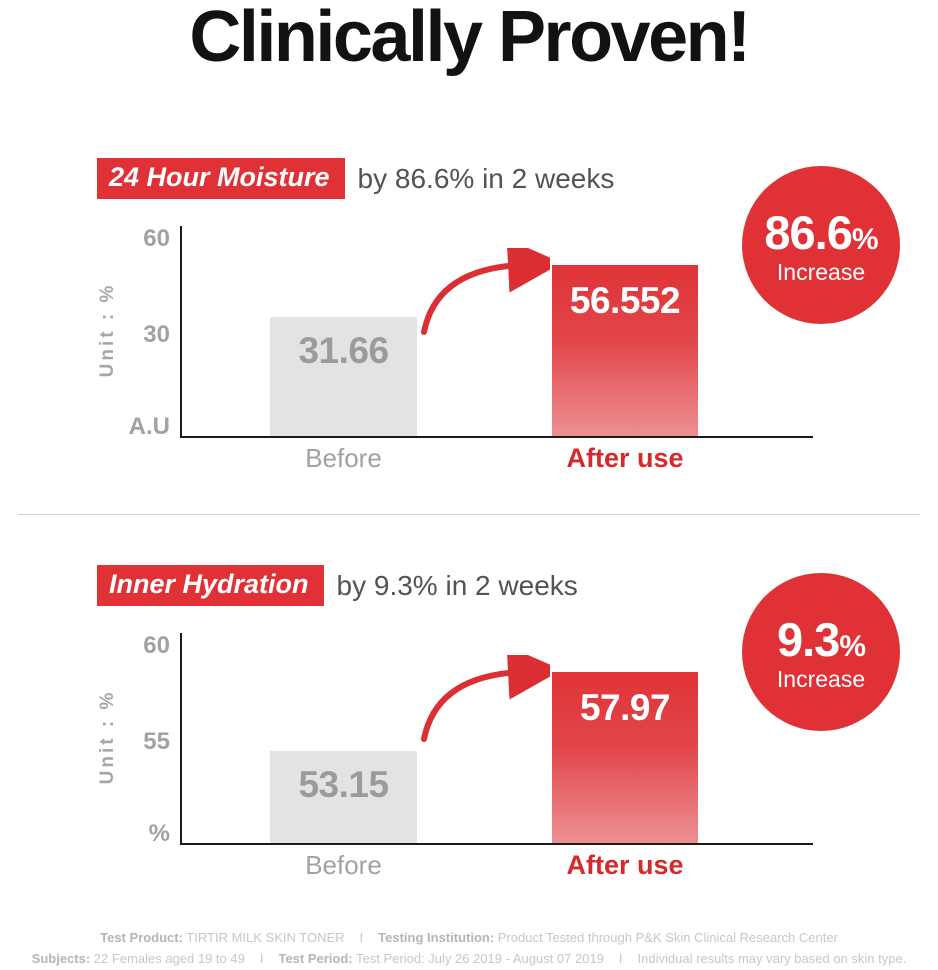 This screenshot has width=938, height=970. What do you see at coordinates (61, 958) in the screenshot?
I see `footer-label: Subjects:` at bounding box center [61, 958].